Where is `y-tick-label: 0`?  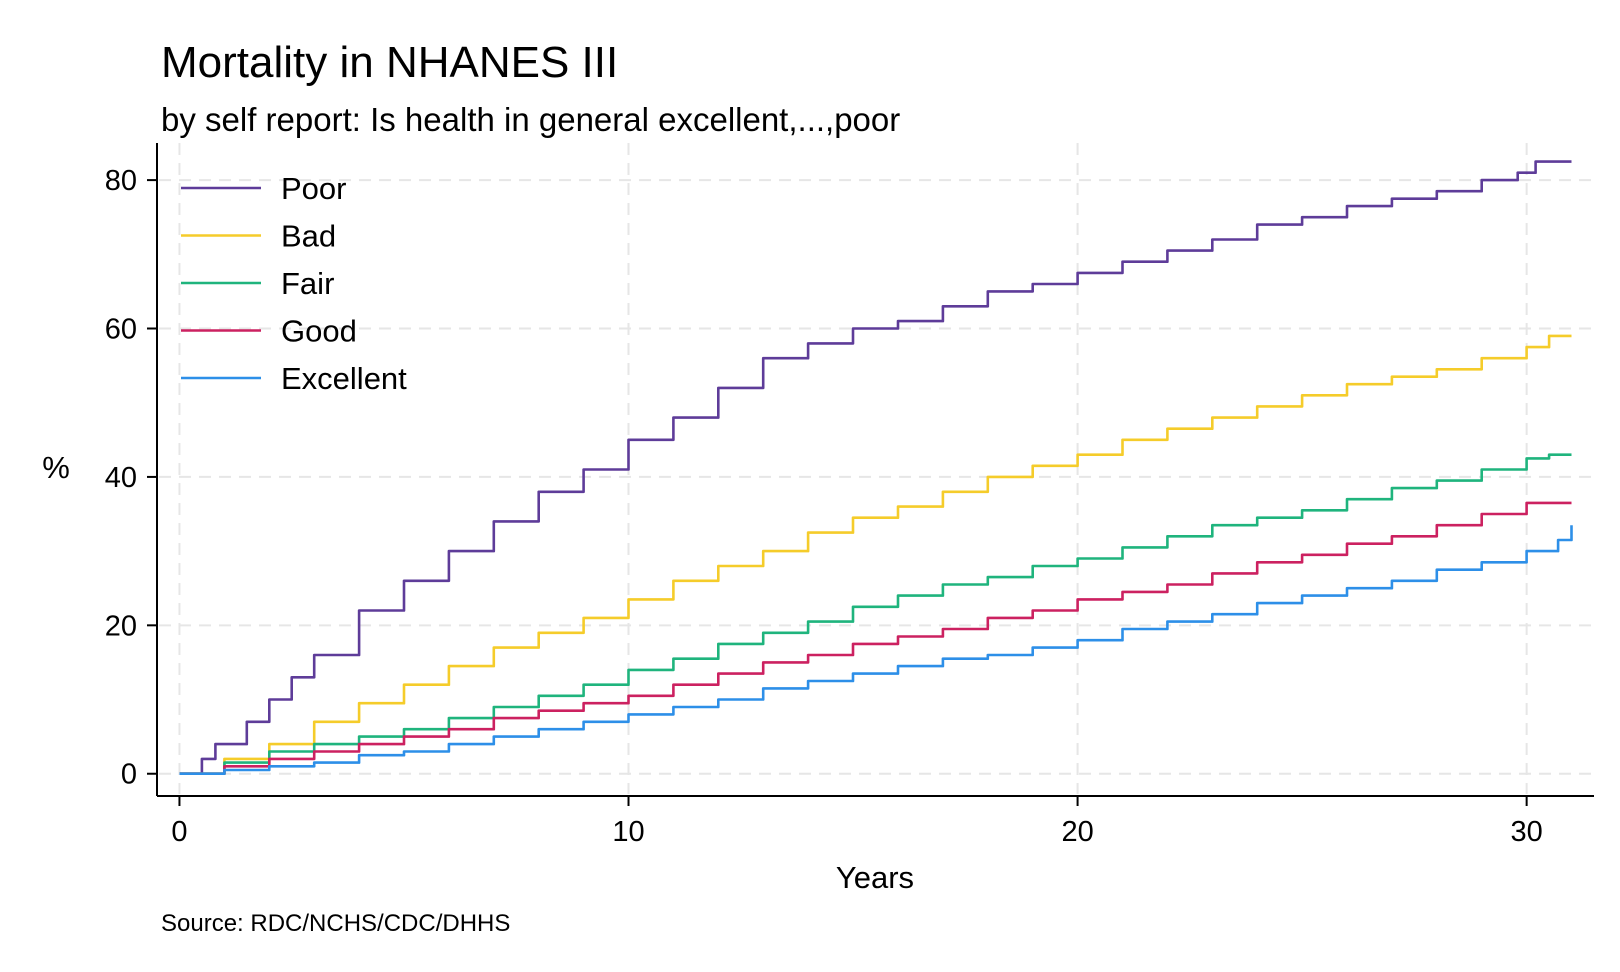 y-tick-label: 0 is located at coordinates (129, 775).